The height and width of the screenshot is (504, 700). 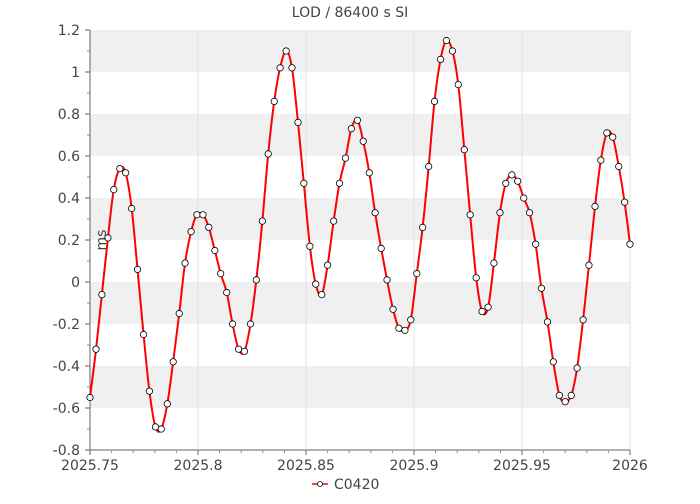 I want to click on x-tick-label: 2025.9, so click(x=414, y=466).